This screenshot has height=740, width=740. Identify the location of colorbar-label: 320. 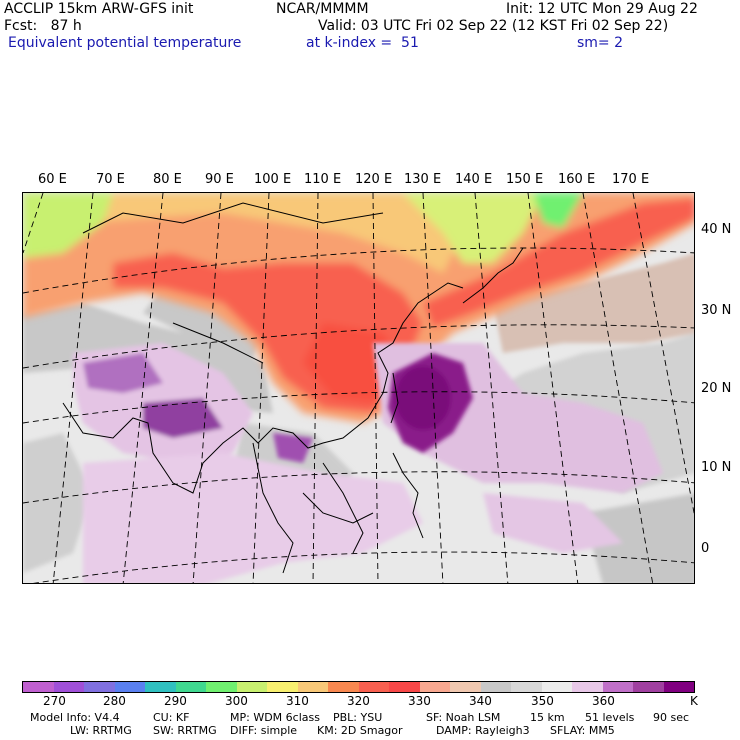
(358, 701).